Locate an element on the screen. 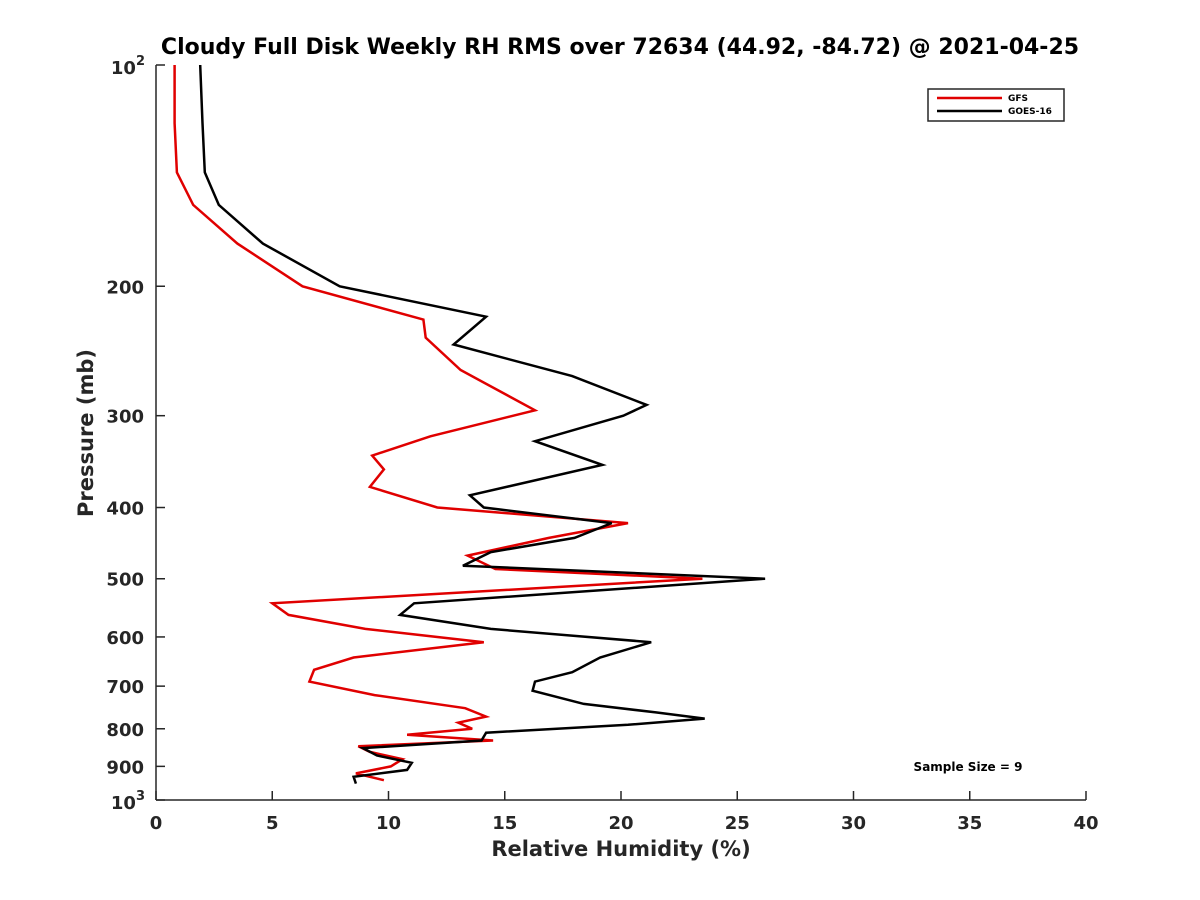 Image resolution: width=1200 pixels, height=900 pixels. y-ticks: 10² 200 300 400 500 600 700 800 900 10³ is located at coordinates (135, 434).